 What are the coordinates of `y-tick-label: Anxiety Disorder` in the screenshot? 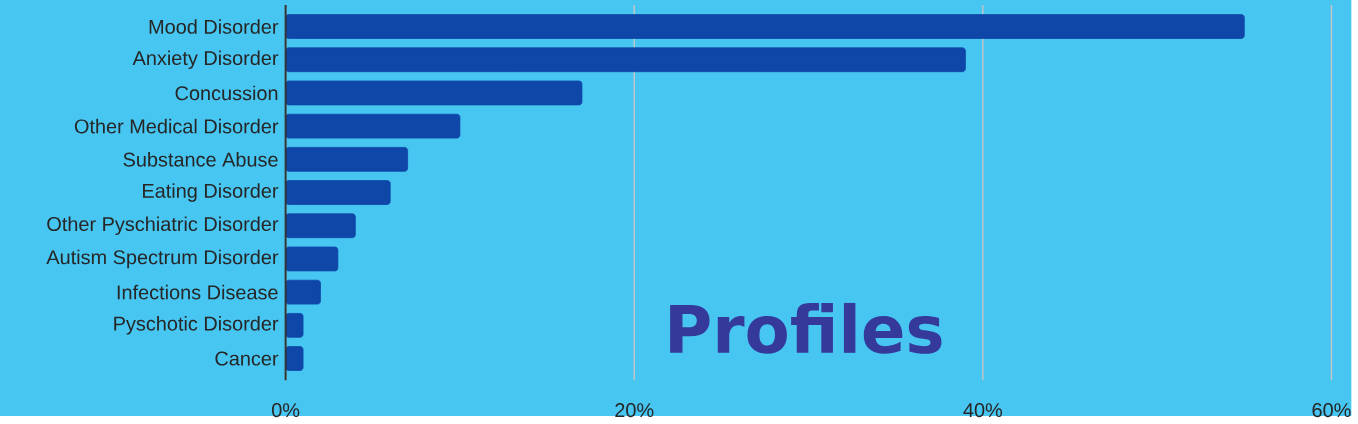 It's located at (205, 60).